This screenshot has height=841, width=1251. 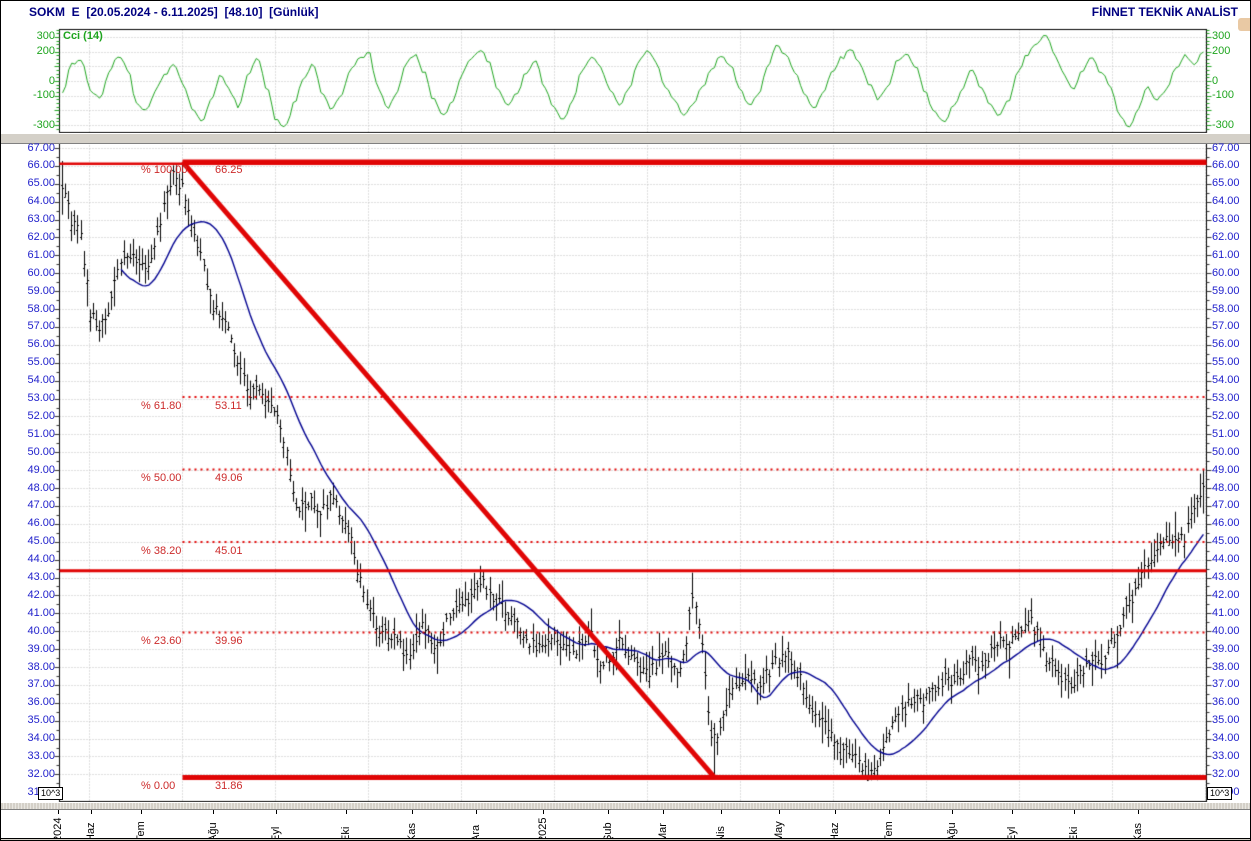 What do you see at coordinates (1226, 236) in the screenshot?
I see `price-tick-label-right: 62.00` at bounding box center [1226, 236].